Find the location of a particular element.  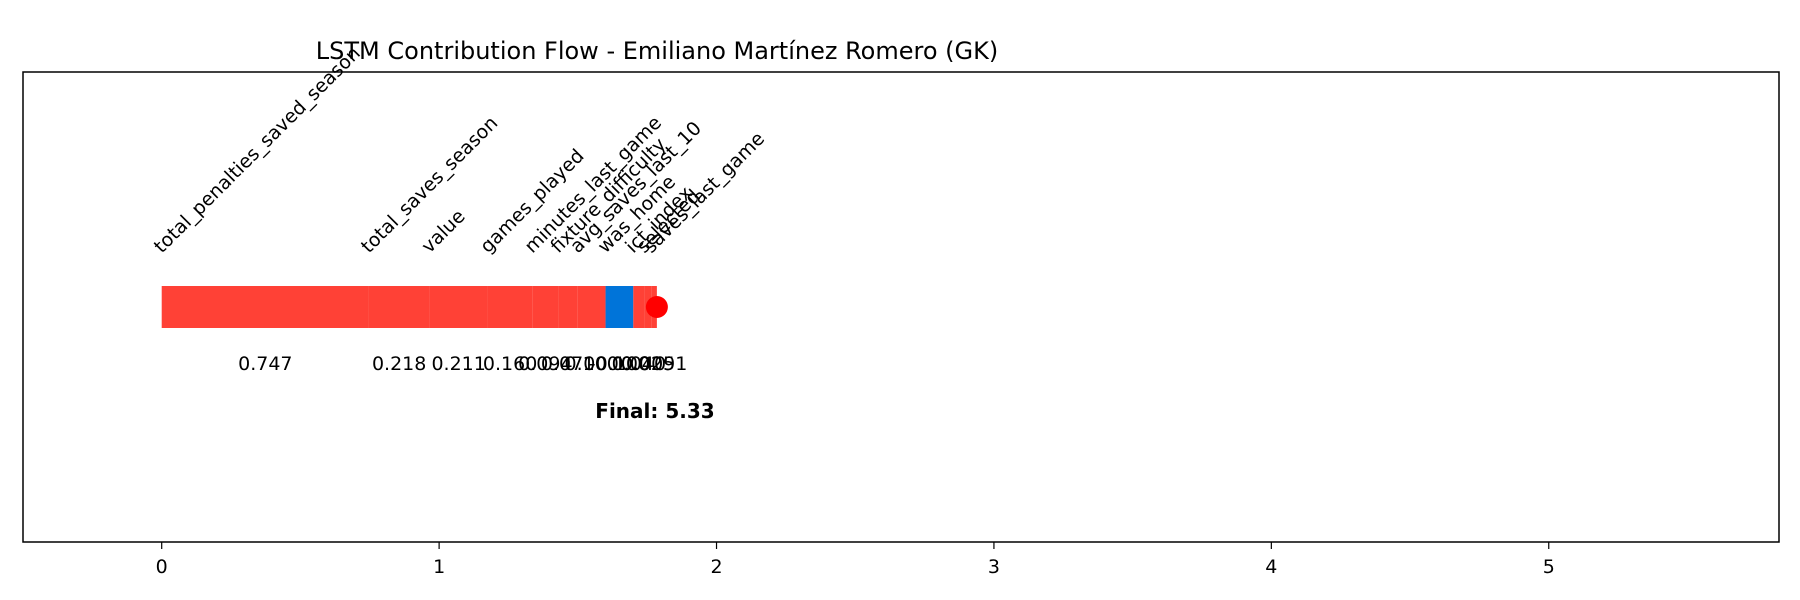

contribution-bar-was-home is located at coordinates (619, 307).